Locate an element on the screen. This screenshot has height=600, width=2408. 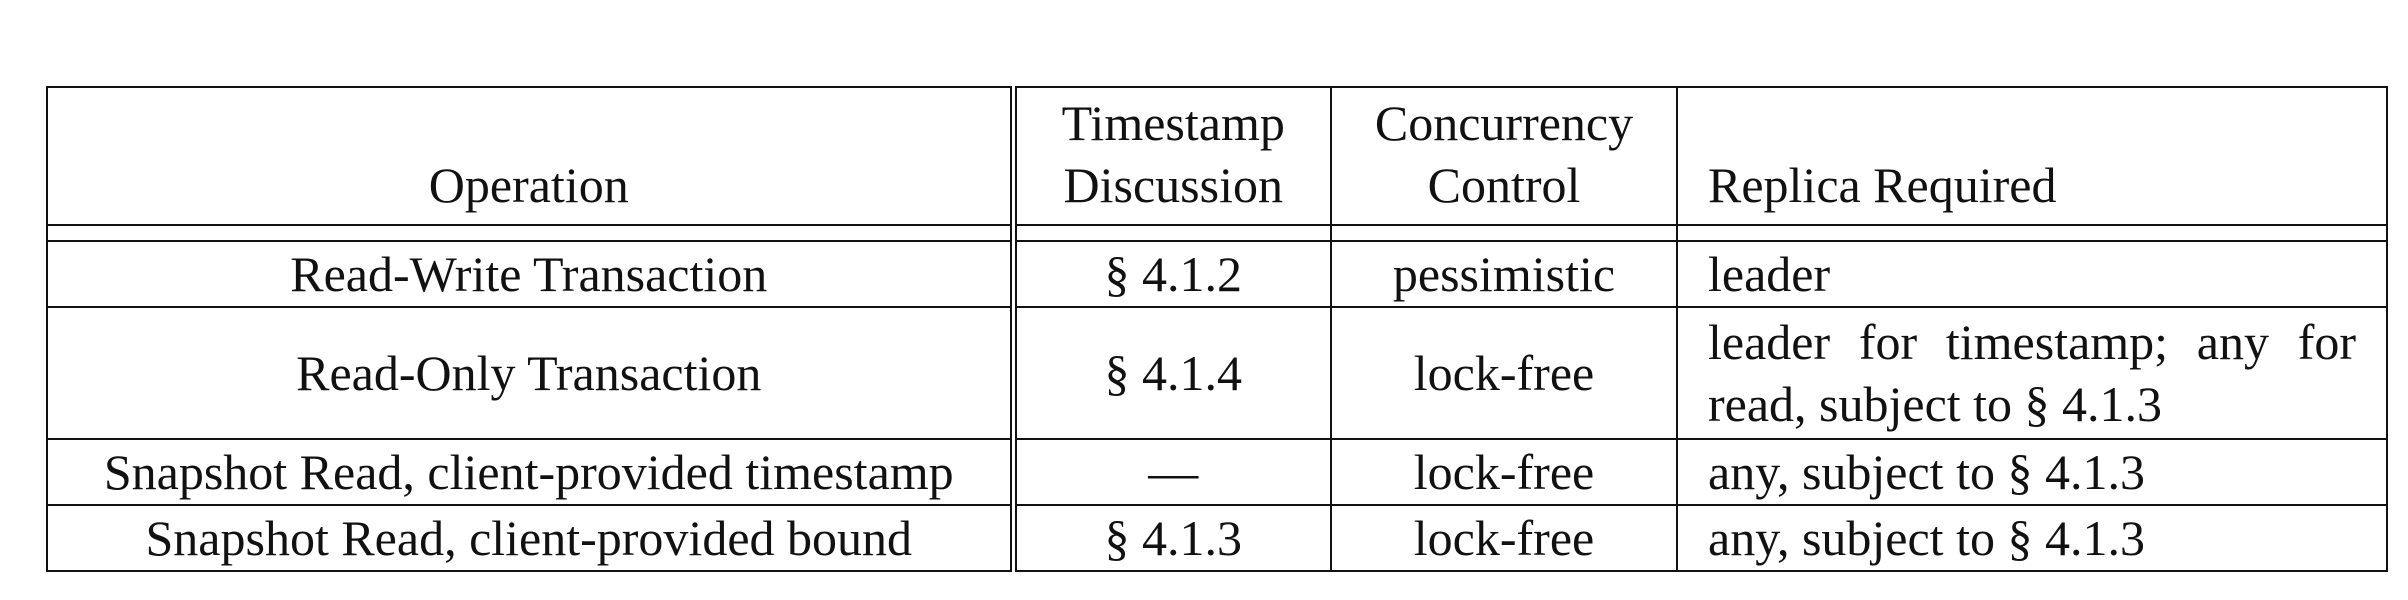
cell-timestamp: § 4.1.3 is located at coordinates (1172, 538).